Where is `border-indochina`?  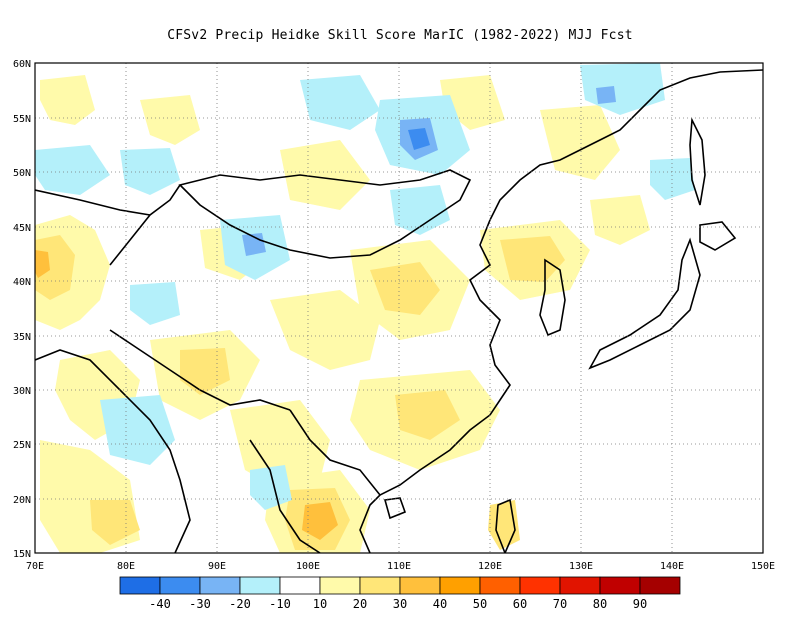
border-indochina is located at coordinates (335, 452).